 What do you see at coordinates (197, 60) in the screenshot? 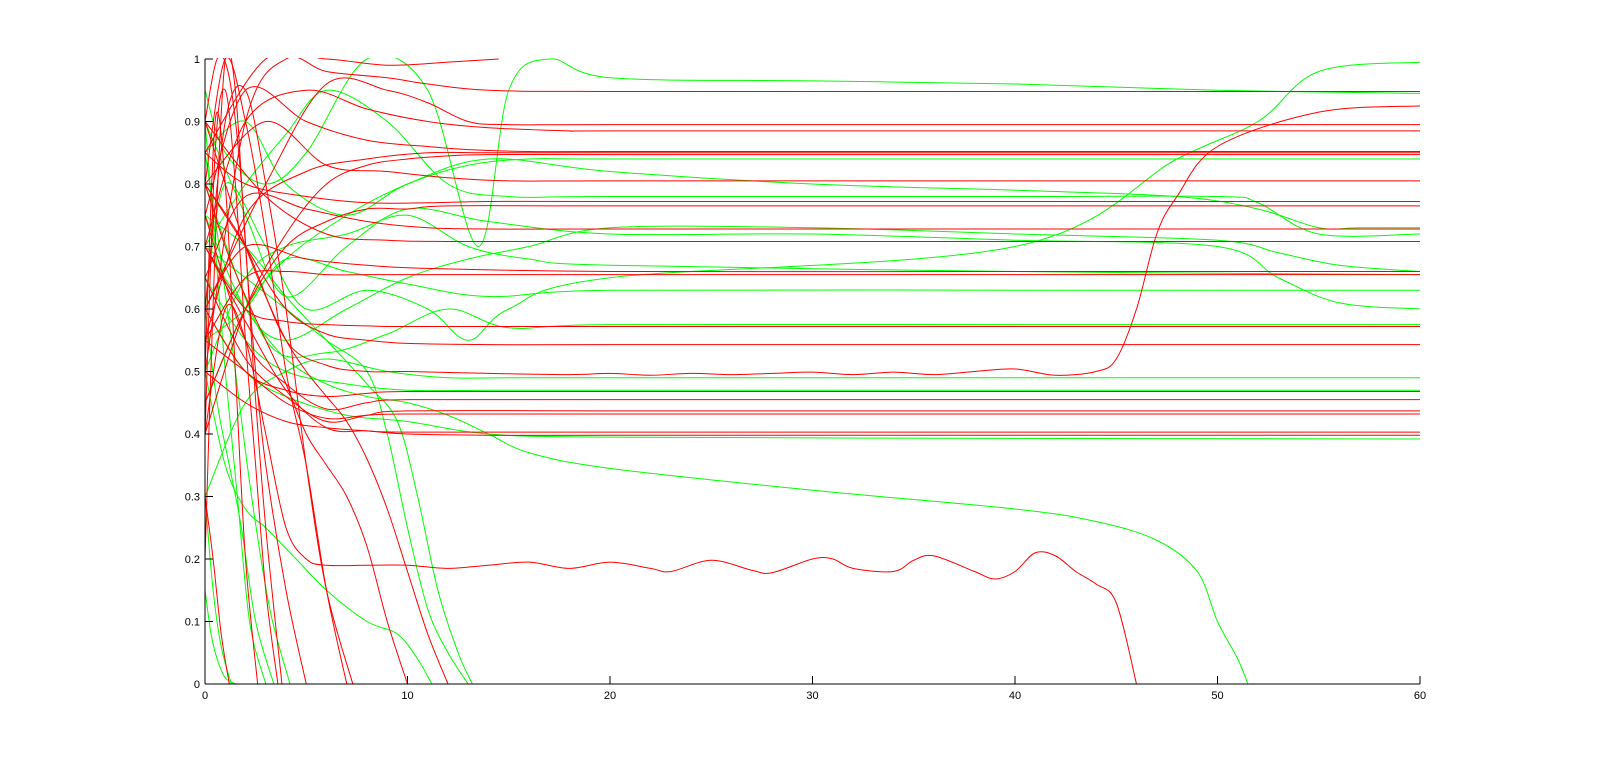
I see `y-tick-label: 1` at bounding box center [197, 60].